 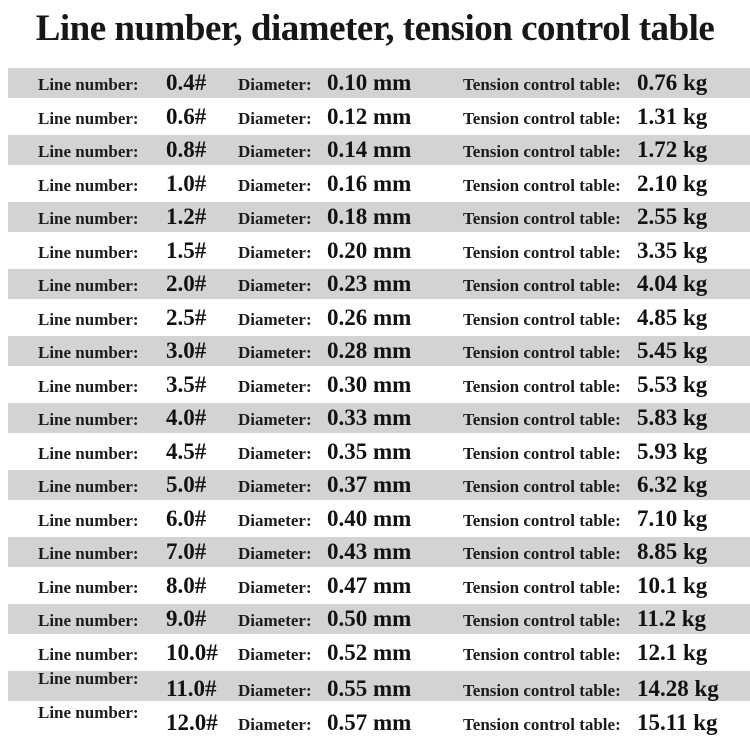 I want to click on tension-value: 14.28 kg, so click(x=678, y=688).